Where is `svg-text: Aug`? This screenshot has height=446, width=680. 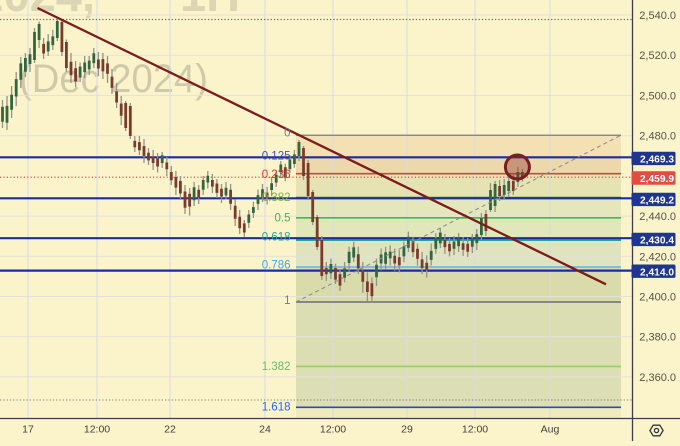 svg-text: Aug is located at coordinates (550, 430).